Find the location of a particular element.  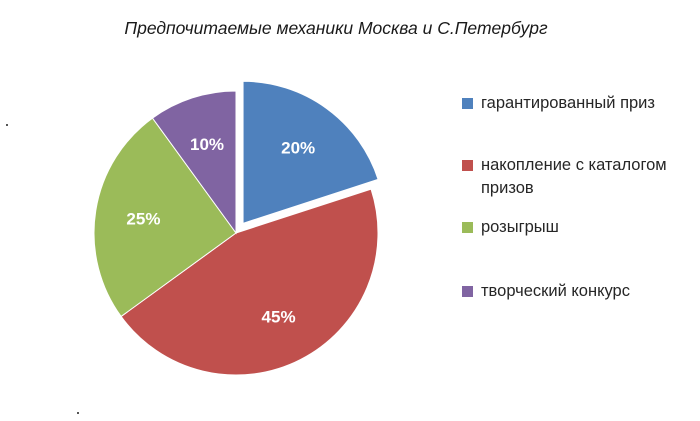

legend-item-guaranteed-prize: гарантированный приз is located at coordinates (558, 103).